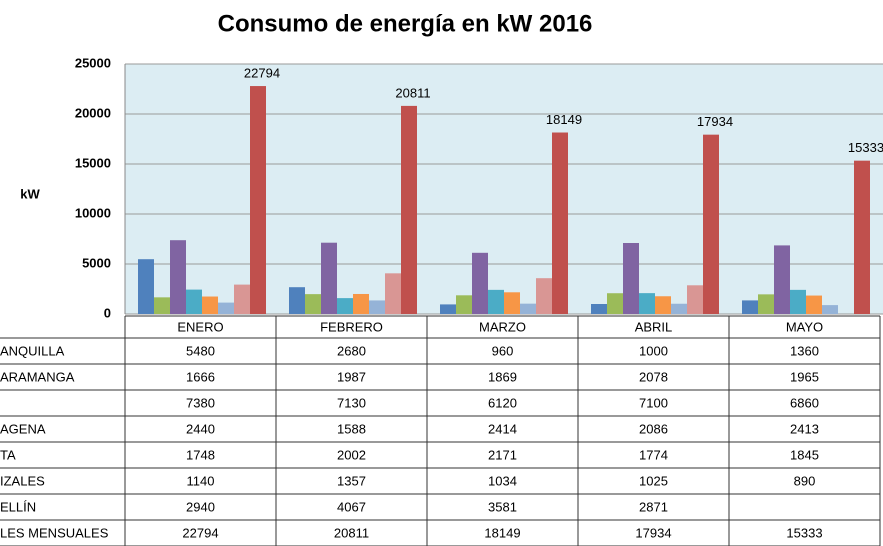 This screenshot has height=546, width=883. I want to click on table-cell: 1666, so click(200, 376).